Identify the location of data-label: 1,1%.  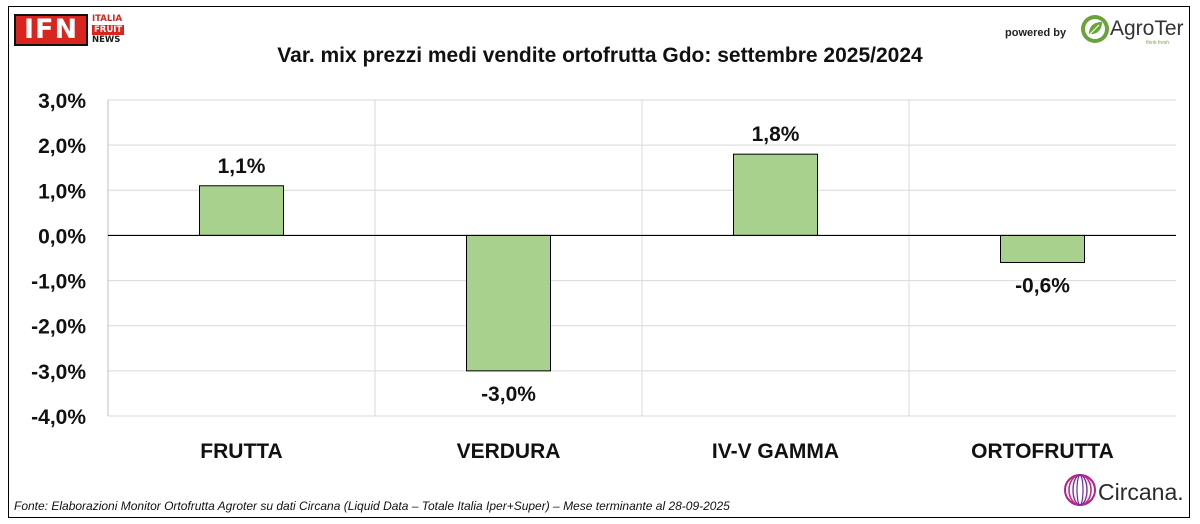
(242, 166).